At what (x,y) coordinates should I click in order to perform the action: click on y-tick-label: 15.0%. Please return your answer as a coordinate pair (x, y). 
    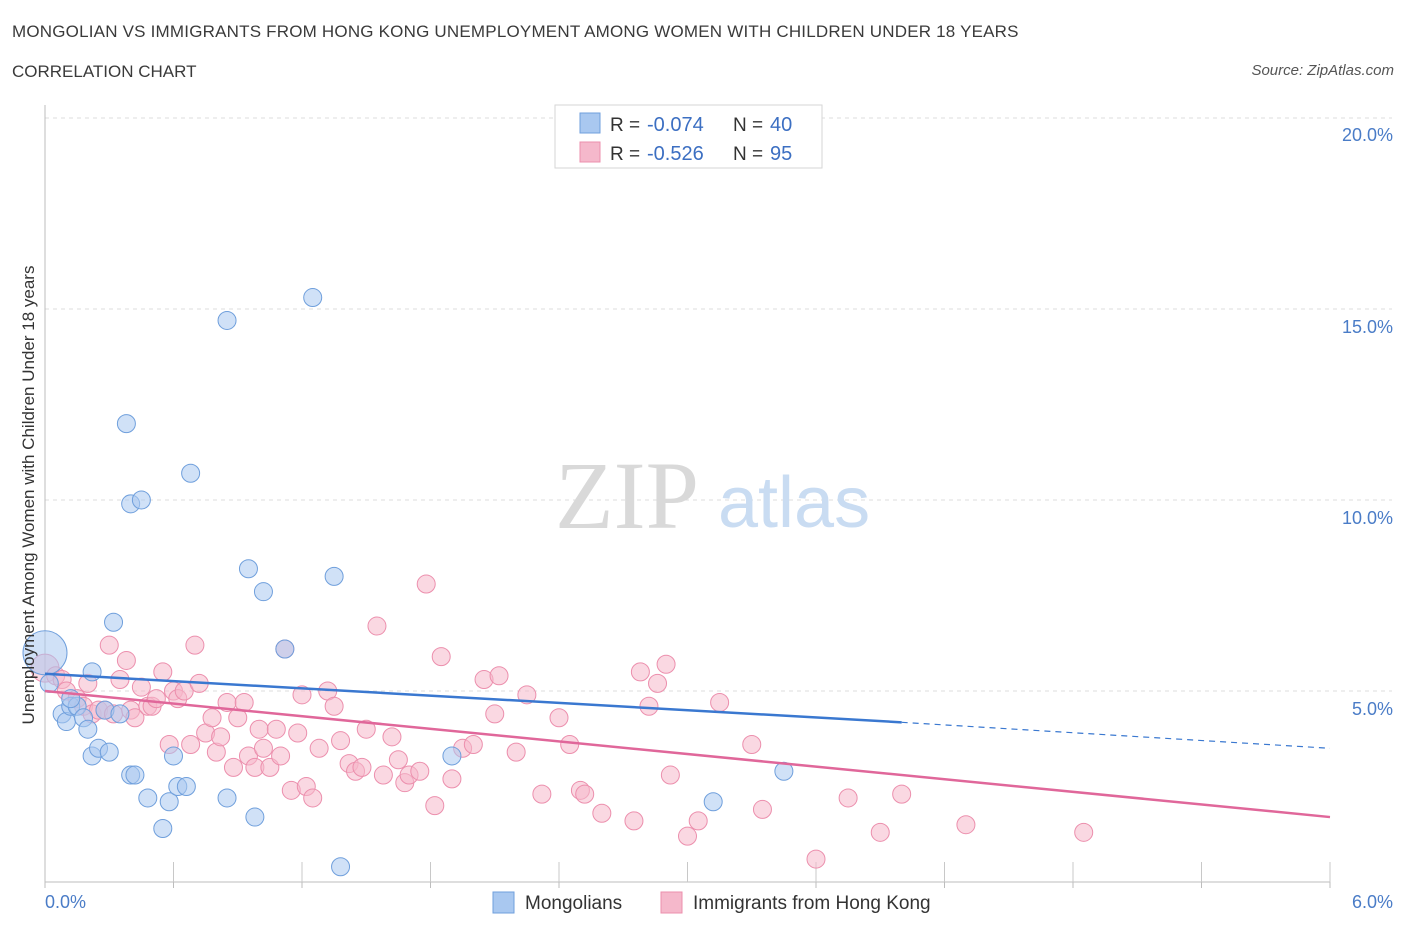
    Looking at the image, I should click on (1367, 327).